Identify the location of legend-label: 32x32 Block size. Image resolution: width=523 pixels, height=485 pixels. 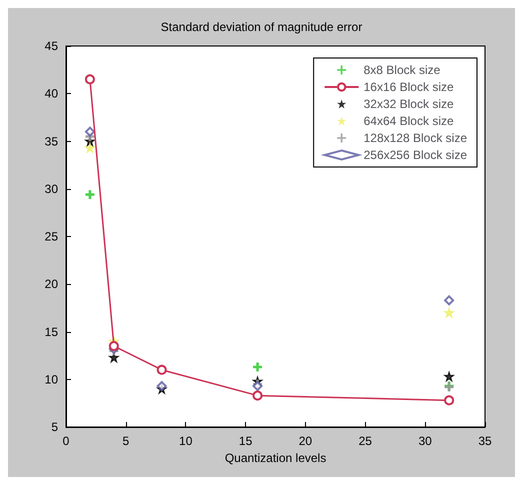
(409, 104).